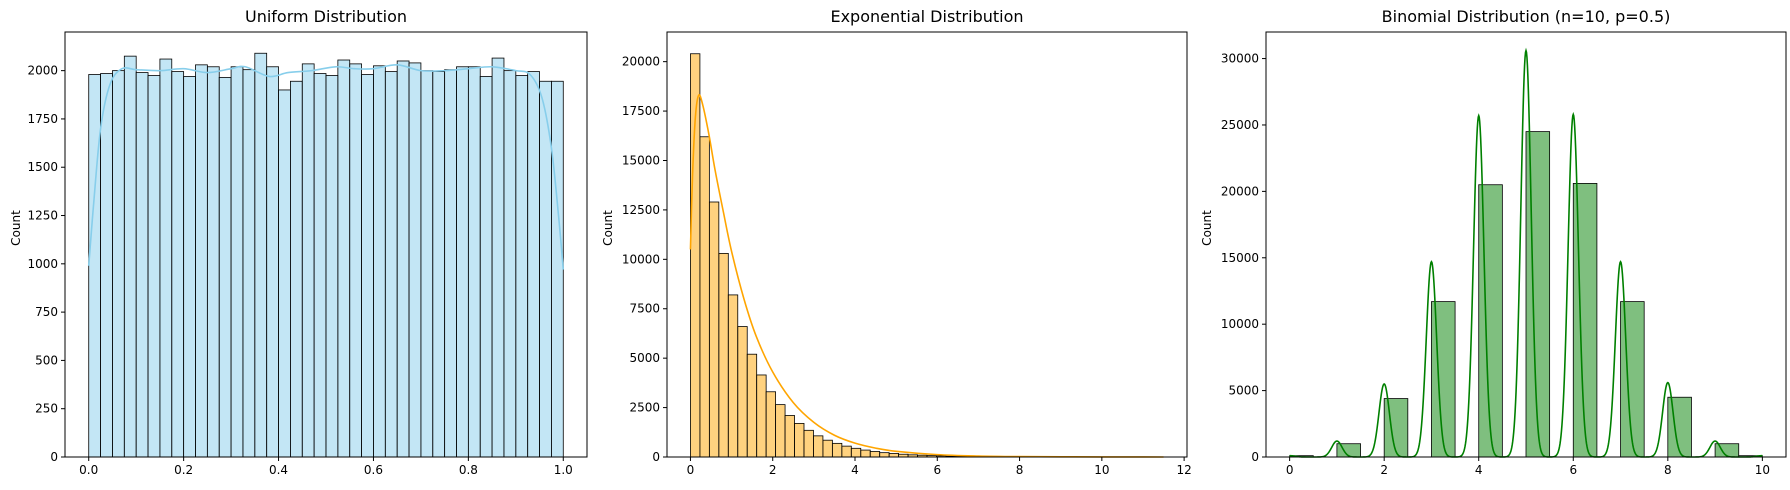  I want to click on chart-title: Binomial Distribution (n=10, p=0.5), so click(1526, 16).